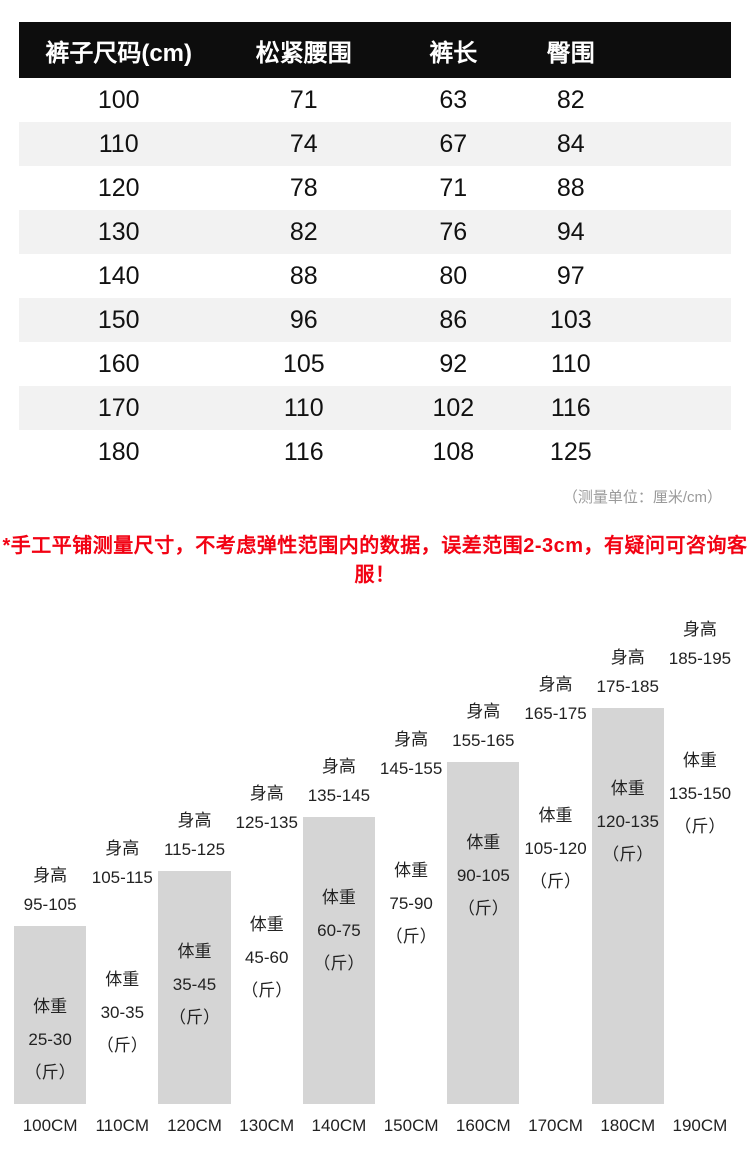 This screenshot has height=1160, width=750. What do you see at coordinates (50, 890) in the screenshot?
I see `height-label: 身高 95-105` at bounding box center [50, 890].